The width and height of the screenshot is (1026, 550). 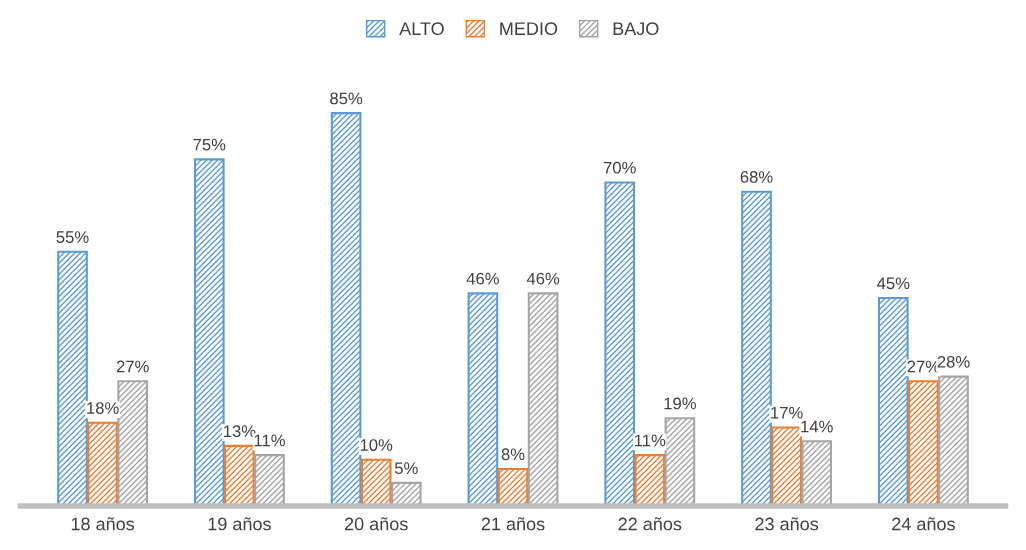 What do you see at coordinates (239, 431) in the screenshot?
I see `data-label: 13%` at bounding box center [239, 431].